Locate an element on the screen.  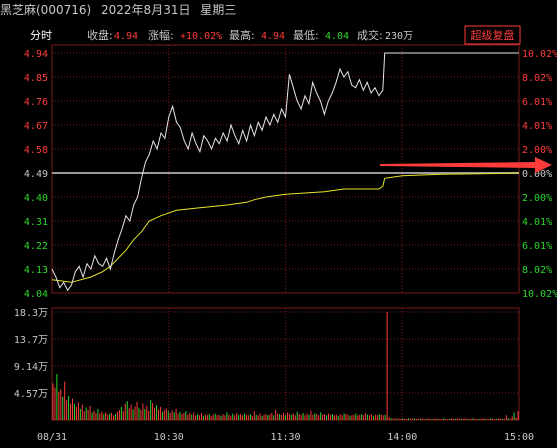
close-value: 4.94 is located at coordinates (126, 36).